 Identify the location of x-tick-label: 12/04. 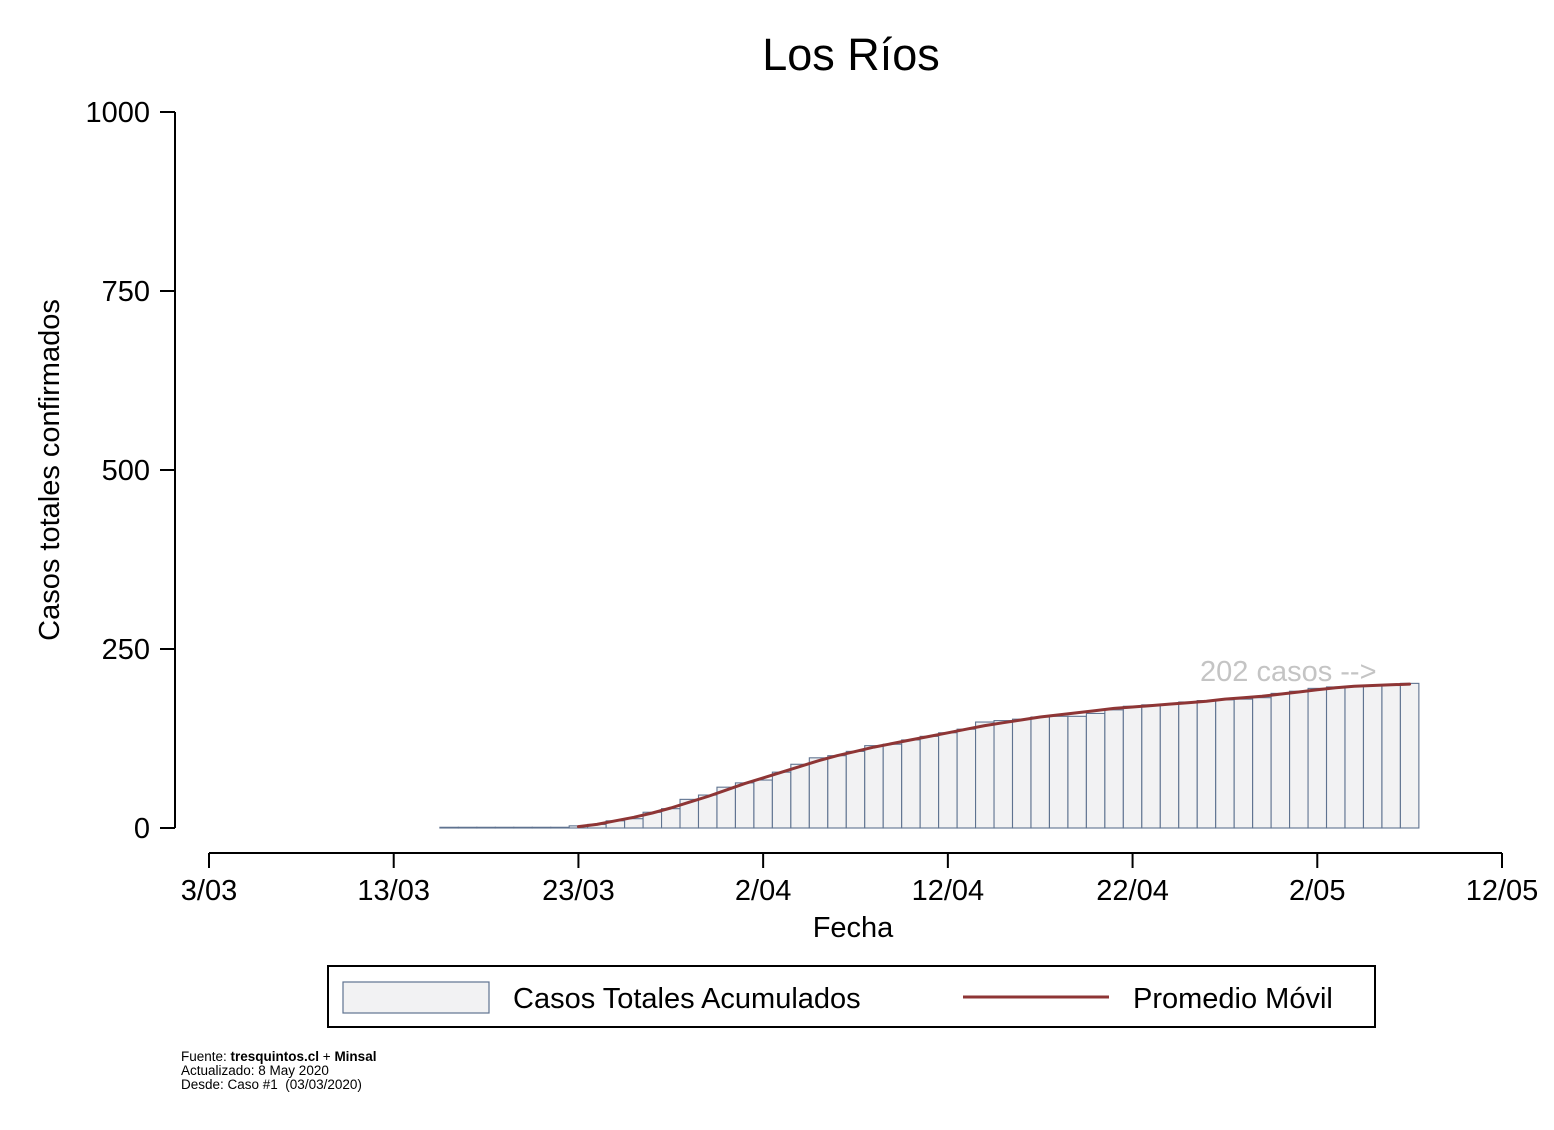
(948, 891).